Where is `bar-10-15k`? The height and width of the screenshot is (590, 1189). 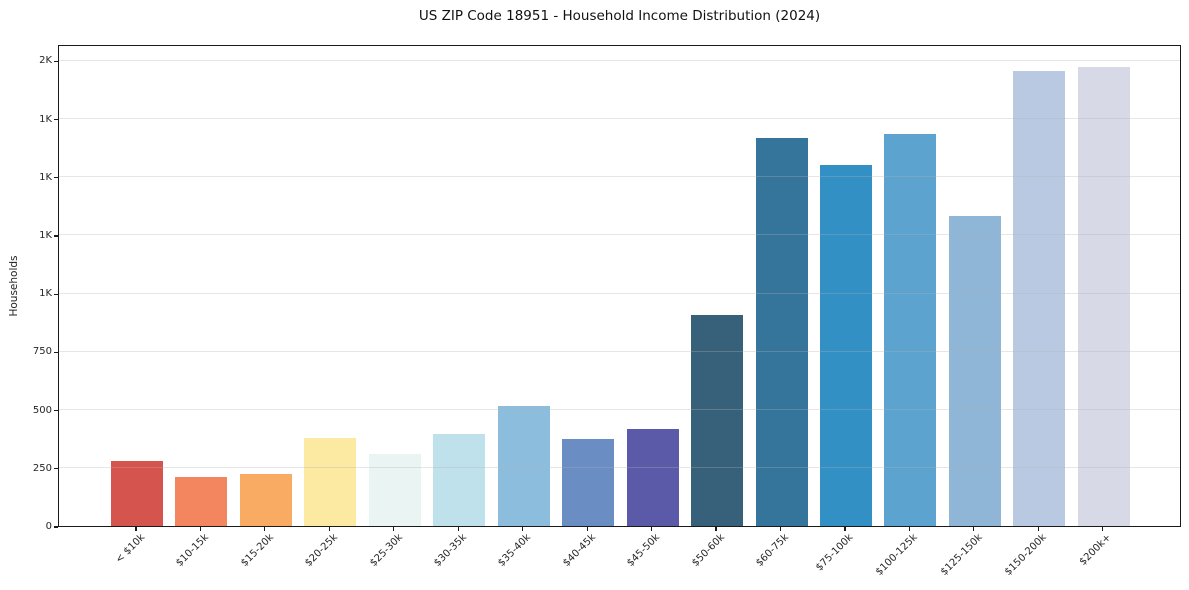 bar-10-15k is located at coordinates (201, 501).